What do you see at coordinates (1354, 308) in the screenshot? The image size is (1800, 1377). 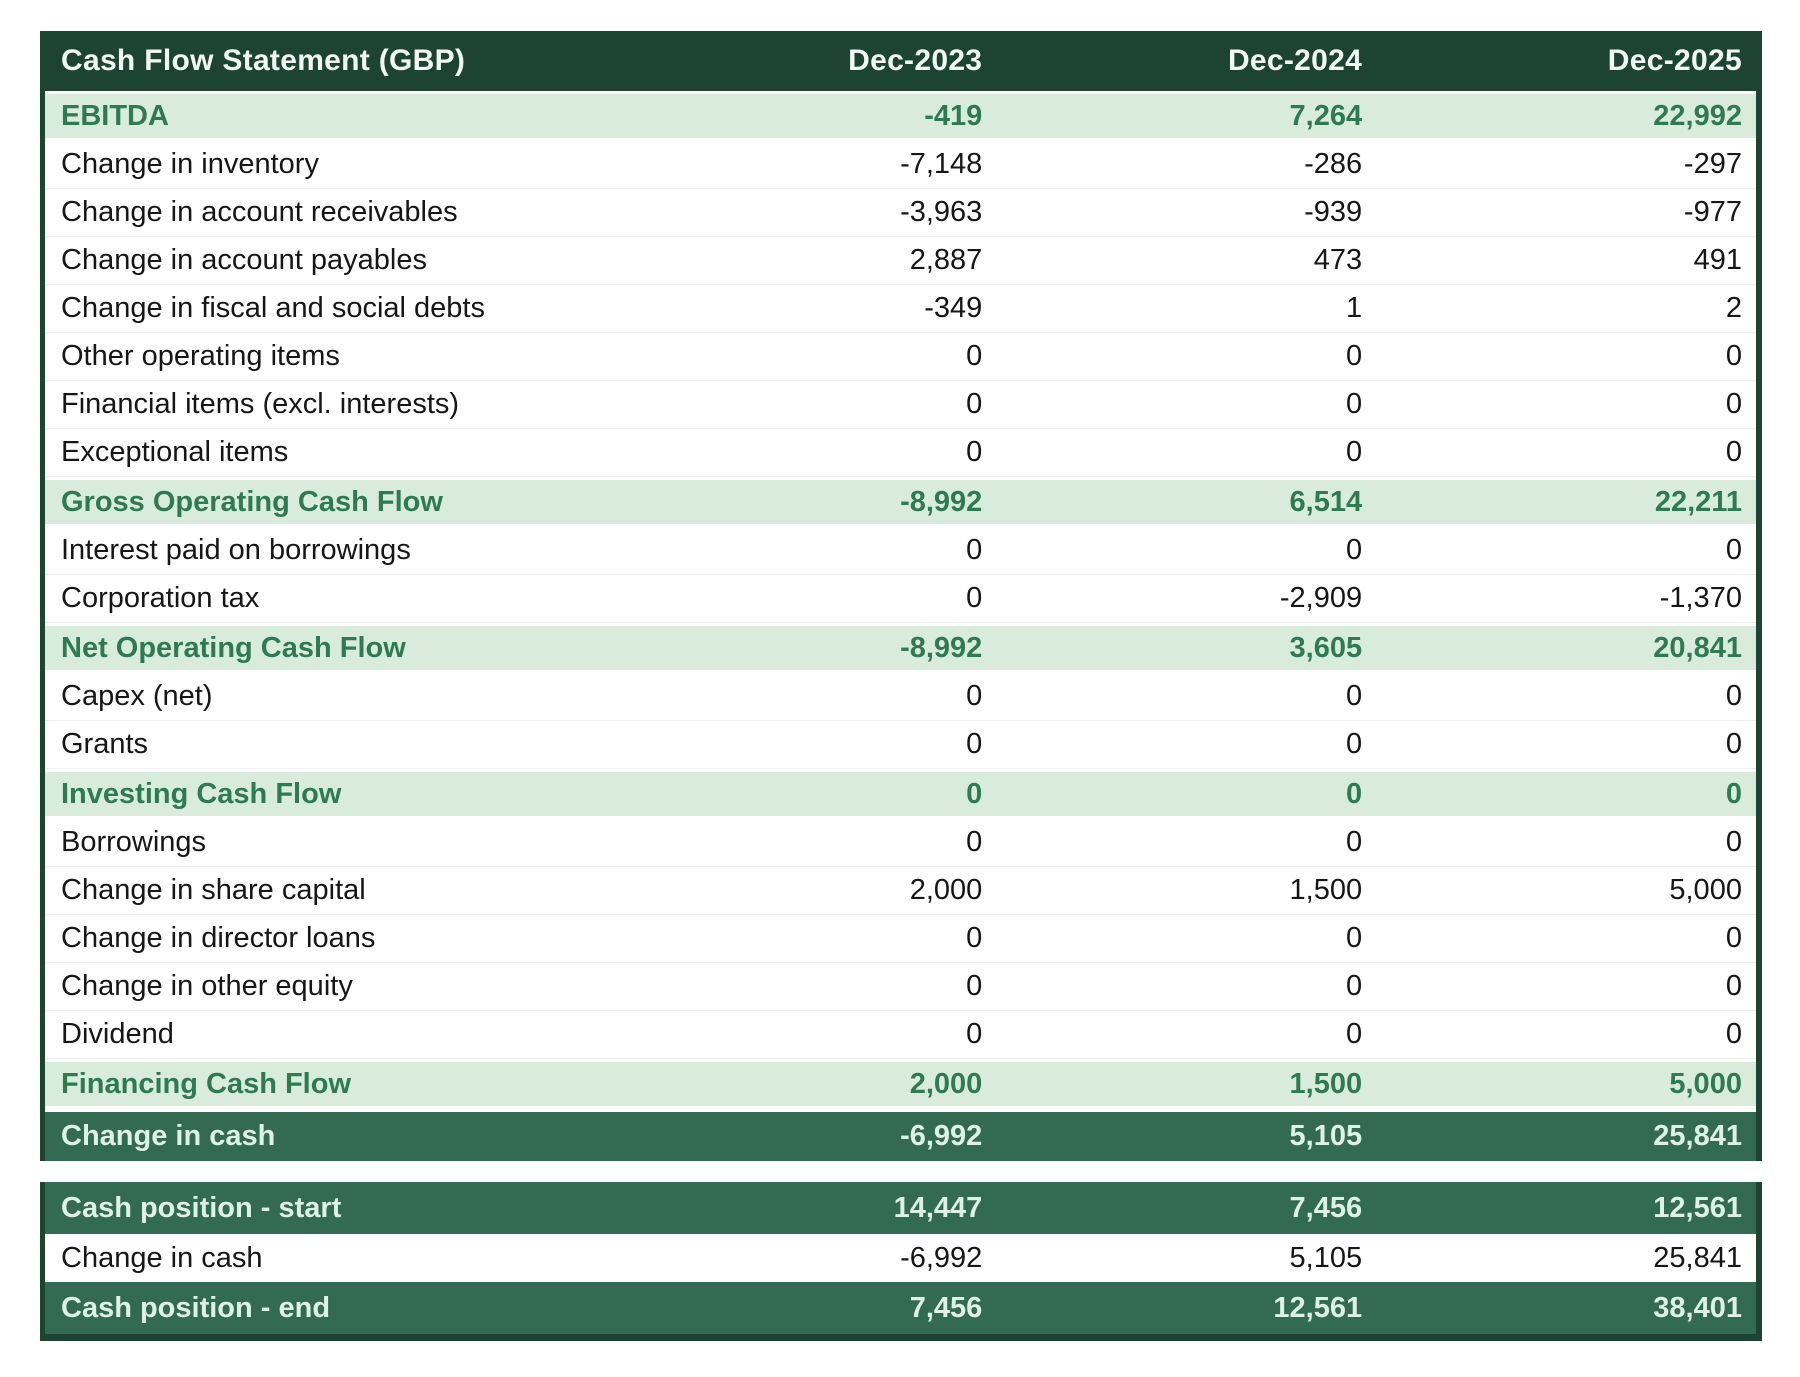 I see `cell-value: 1` at bounding box center [1354, 308].